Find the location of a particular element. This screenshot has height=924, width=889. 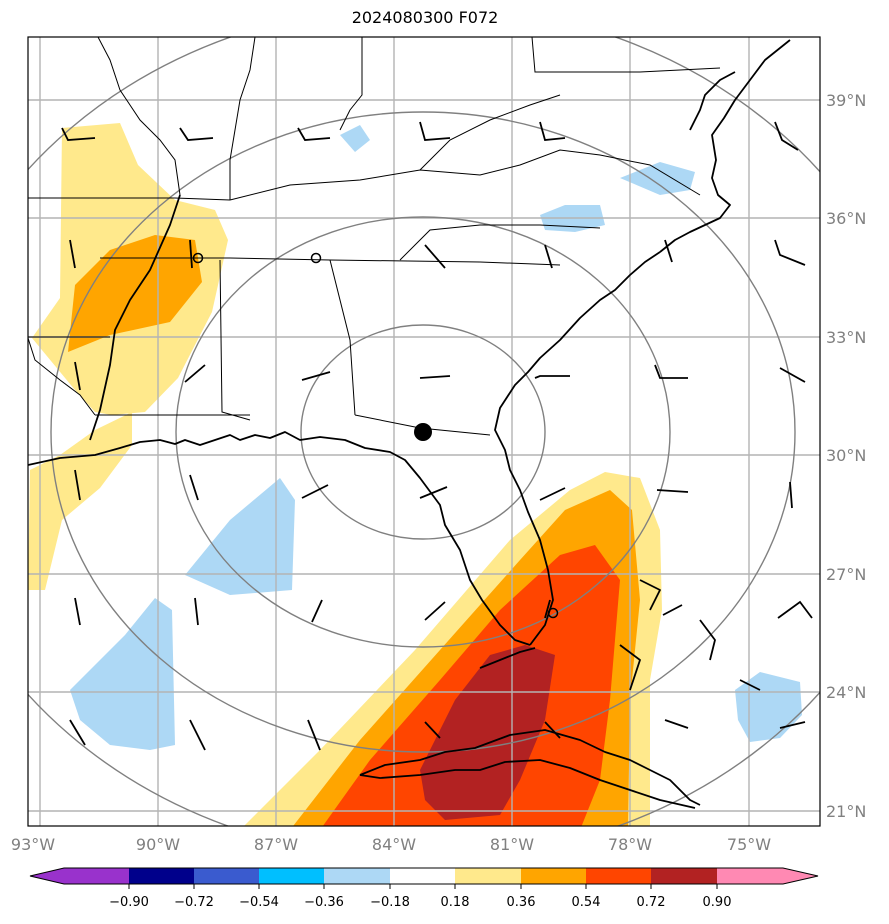

lat-label: 30°N is located at coordinates (846, 455).